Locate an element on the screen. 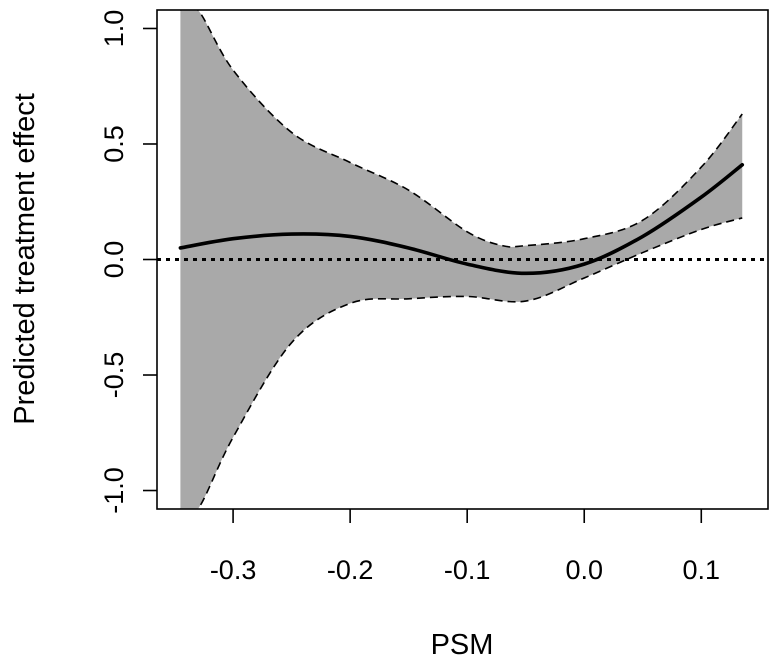 The width and height of the screenshot is (771, 659). x-tick-label: 0.0 is located at coordinates (584, 570).